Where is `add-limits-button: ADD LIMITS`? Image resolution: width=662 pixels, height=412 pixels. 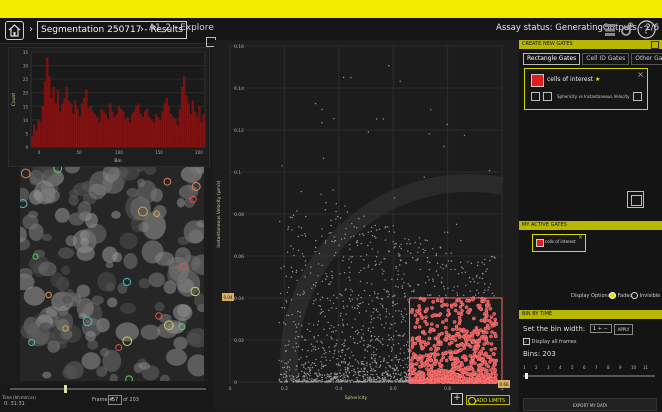 add-limits-button: ADD LIMITS is located at coordinates (488, 400).